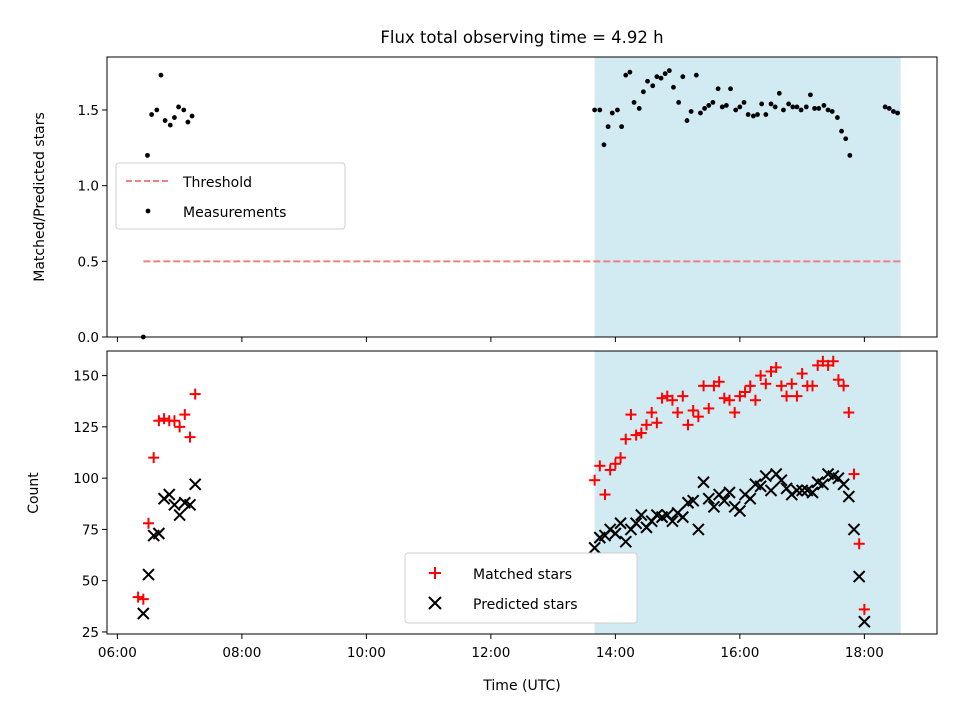  What do you see at coordinates (86, 479) in the screenshot?
I see `y-tick-label: 100` at bounding box center [86, 479].